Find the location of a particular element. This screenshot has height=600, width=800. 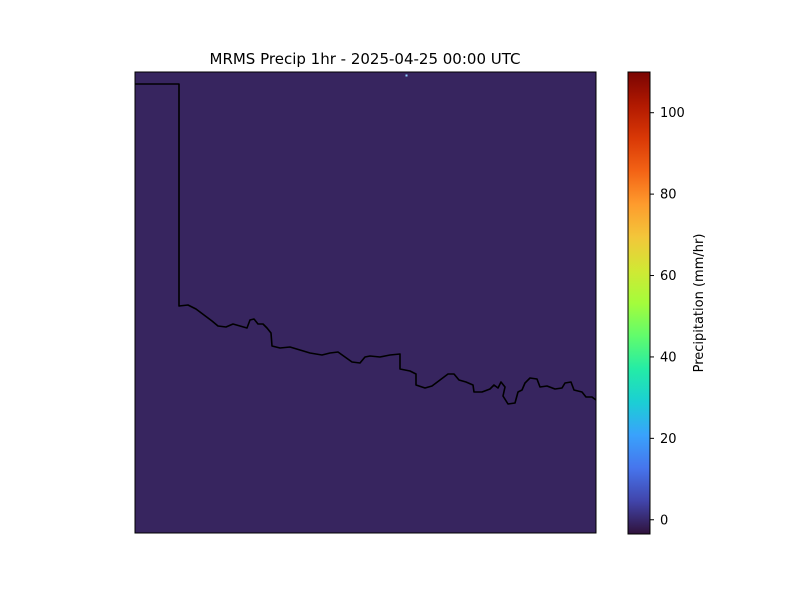

colorbar-frame is located at coordinates (639, 303).